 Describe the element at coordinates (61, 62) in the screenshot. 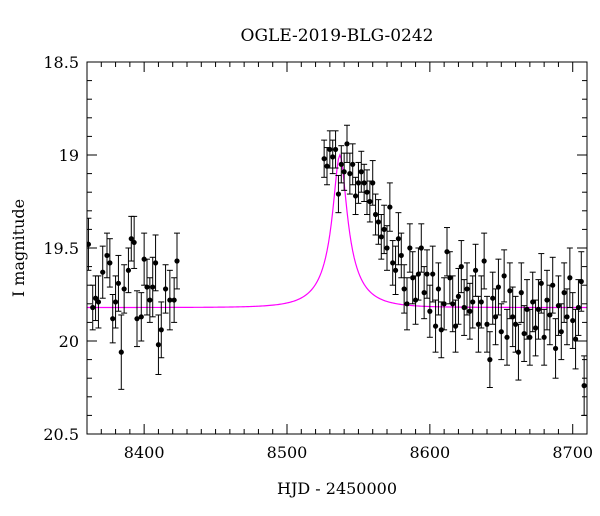

I see `y-tick-label: 18.5` at that location.